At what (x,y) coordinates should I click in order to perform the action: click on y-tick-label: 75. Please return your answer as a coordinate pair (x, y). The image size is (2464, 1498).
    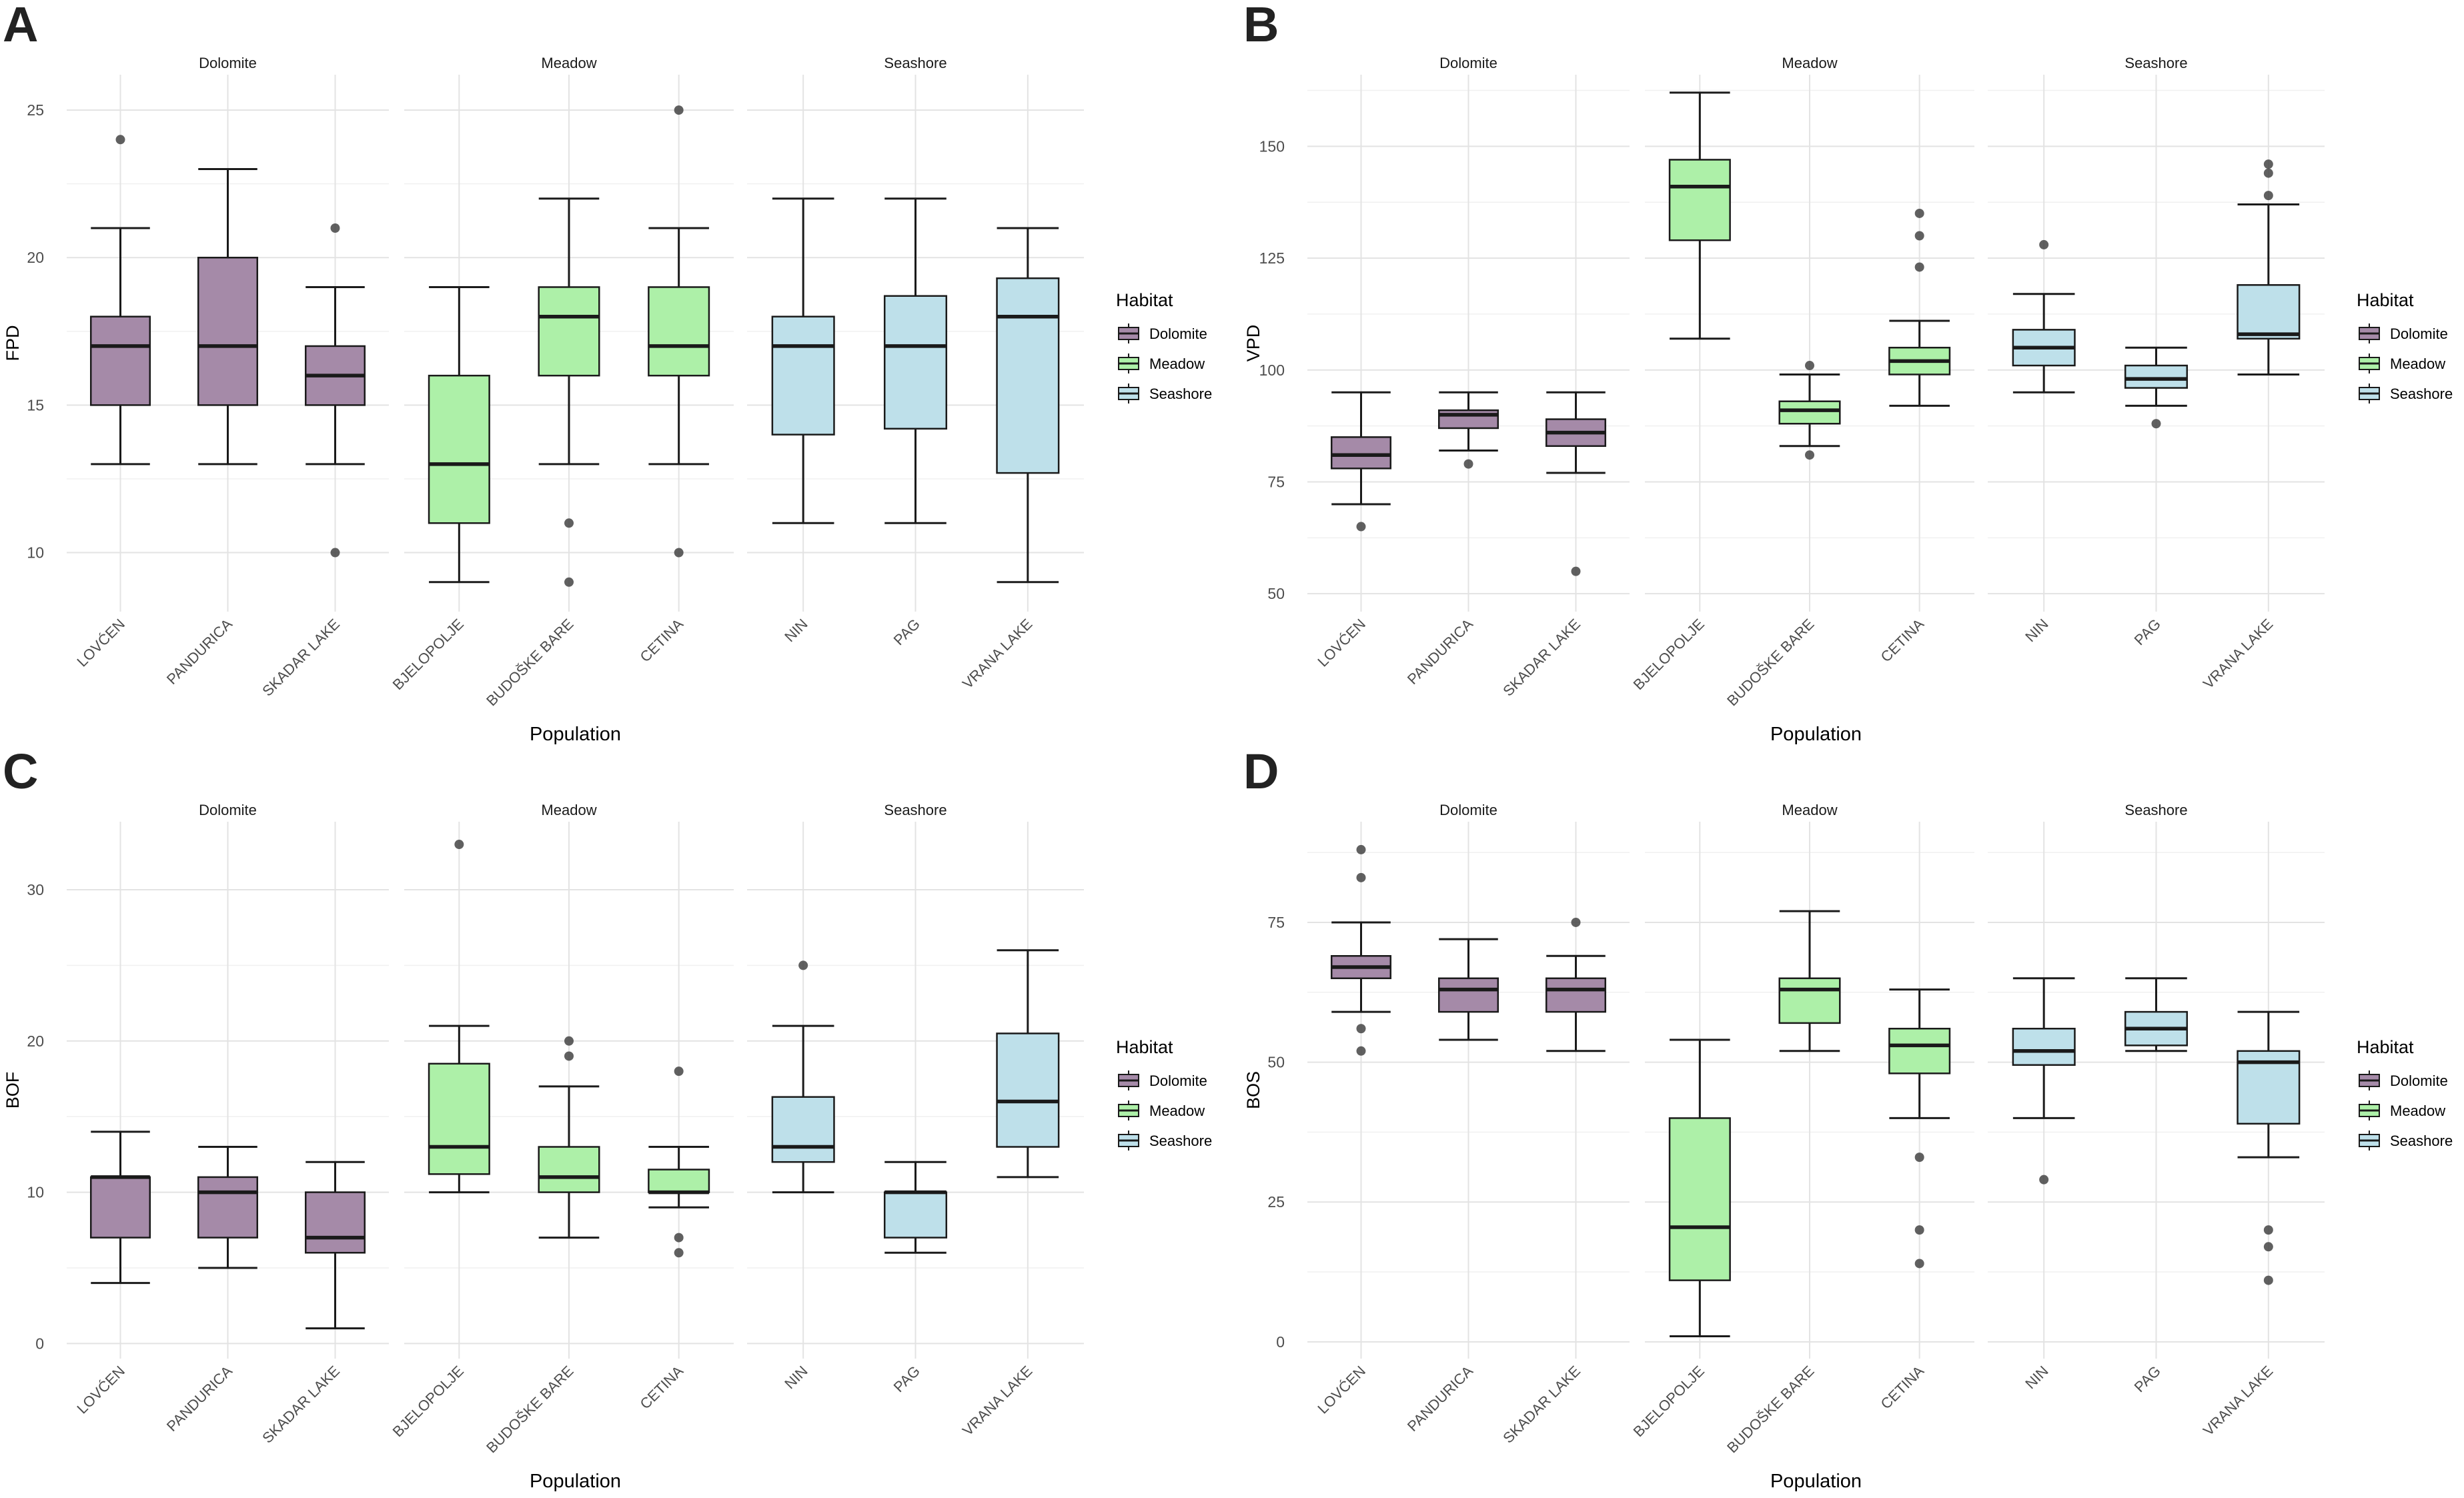
    Looking at the image, I should click on (1276, 922).